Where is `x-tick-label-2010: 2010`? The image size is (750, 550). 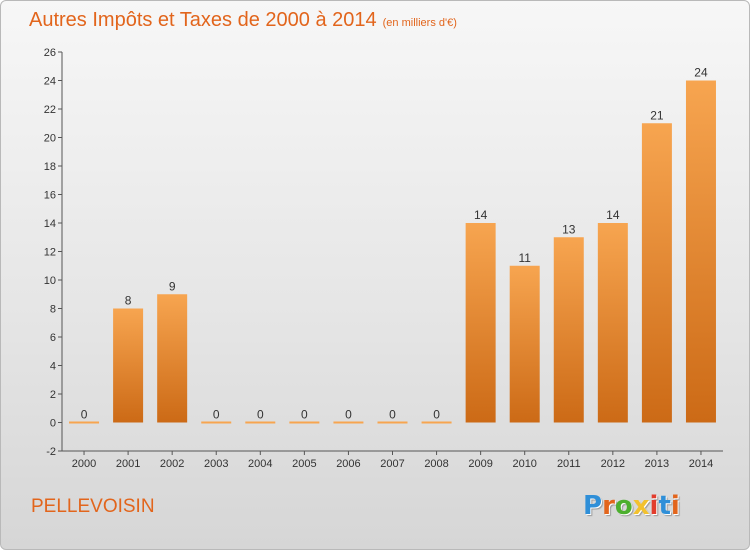 x-tick-label-2010: 2010 is located at coordinates (524, 464).